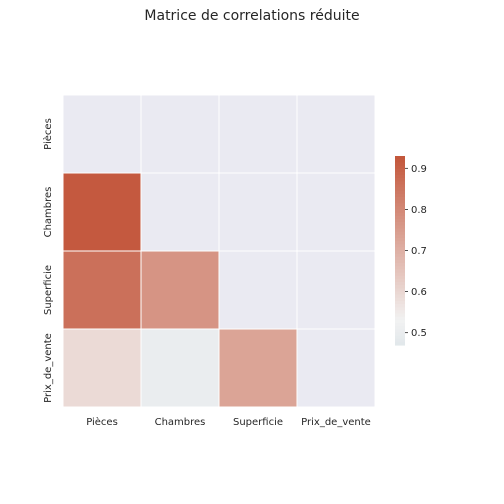  Describe the element at coordinates (419, 292) in the screenshot. I see `colorbar-tick-label: 0.6` at that location.